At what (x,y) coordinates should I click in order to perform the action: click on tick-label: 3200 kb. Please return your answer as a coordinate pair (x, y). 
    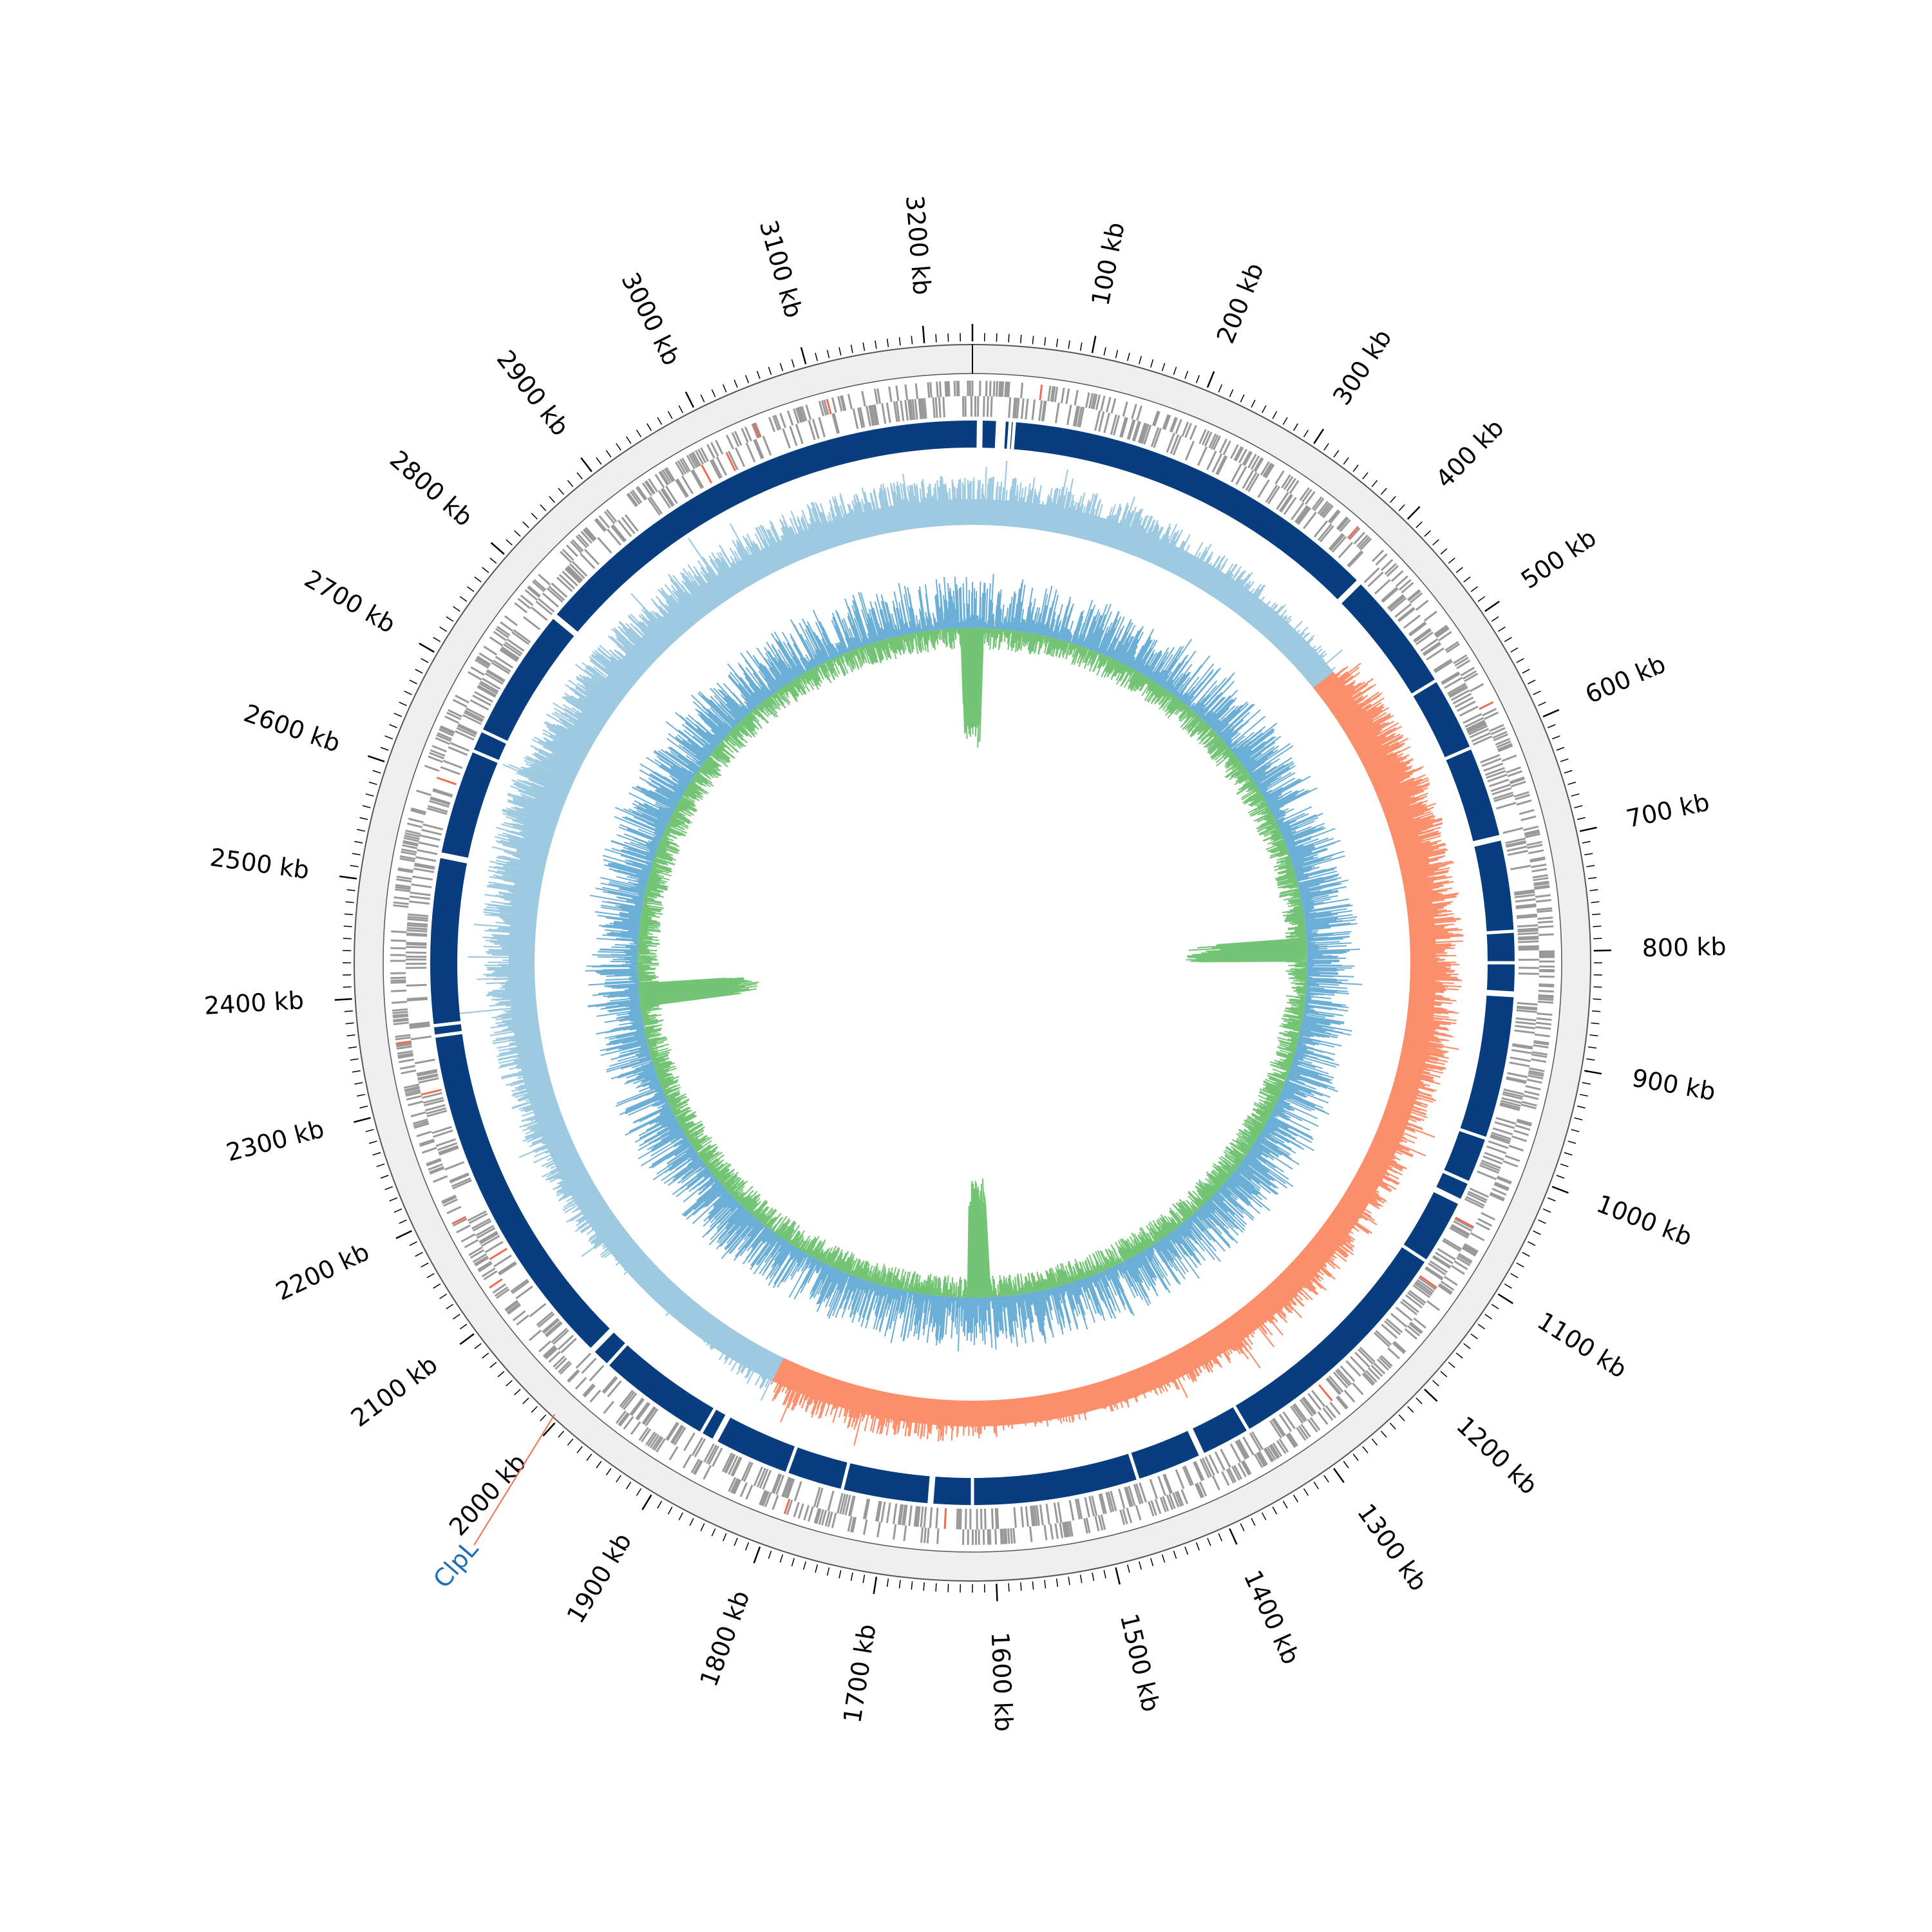
    Looking at the image, I should click on (918, 245).